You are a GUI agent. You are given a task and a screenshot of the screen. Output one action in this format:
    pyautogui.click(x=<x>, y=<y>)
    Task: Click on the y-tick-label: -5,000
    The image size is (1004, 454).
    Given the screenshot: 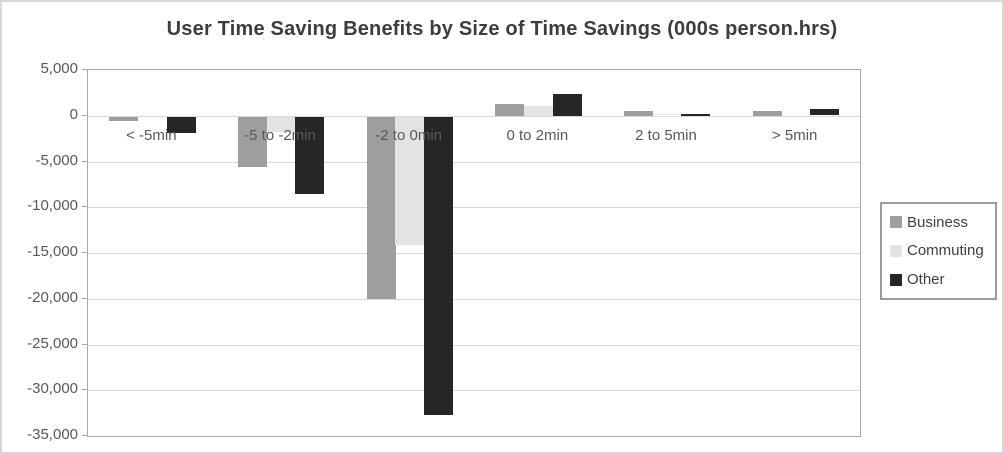 What is the action you would take?
    pyautogui.click(x=56, y=160)
    